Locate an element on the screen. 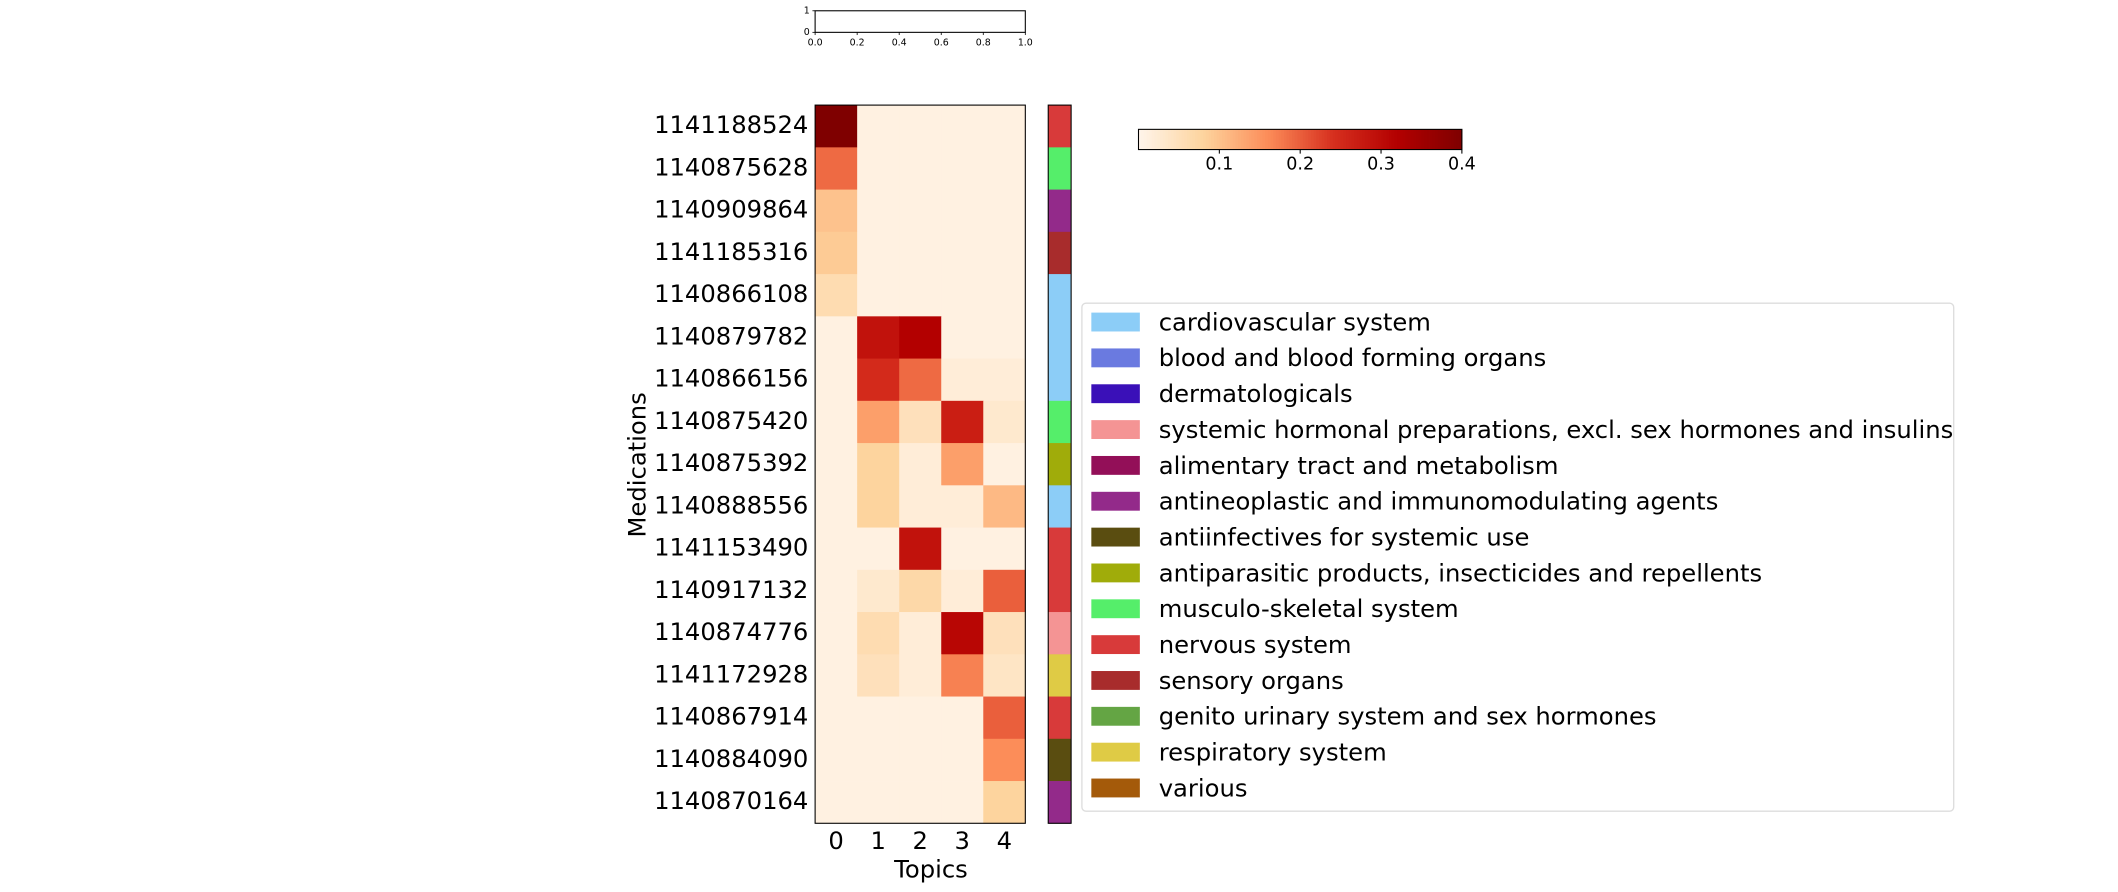 This screenshot has height=892, width=2118. inset-frame is located at coordinates (920, 21).